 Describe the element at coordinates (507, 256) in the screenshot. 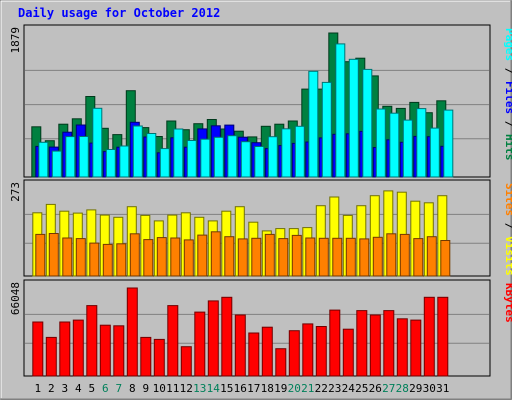

I see `legend-entry-visits: Visits` at that location.